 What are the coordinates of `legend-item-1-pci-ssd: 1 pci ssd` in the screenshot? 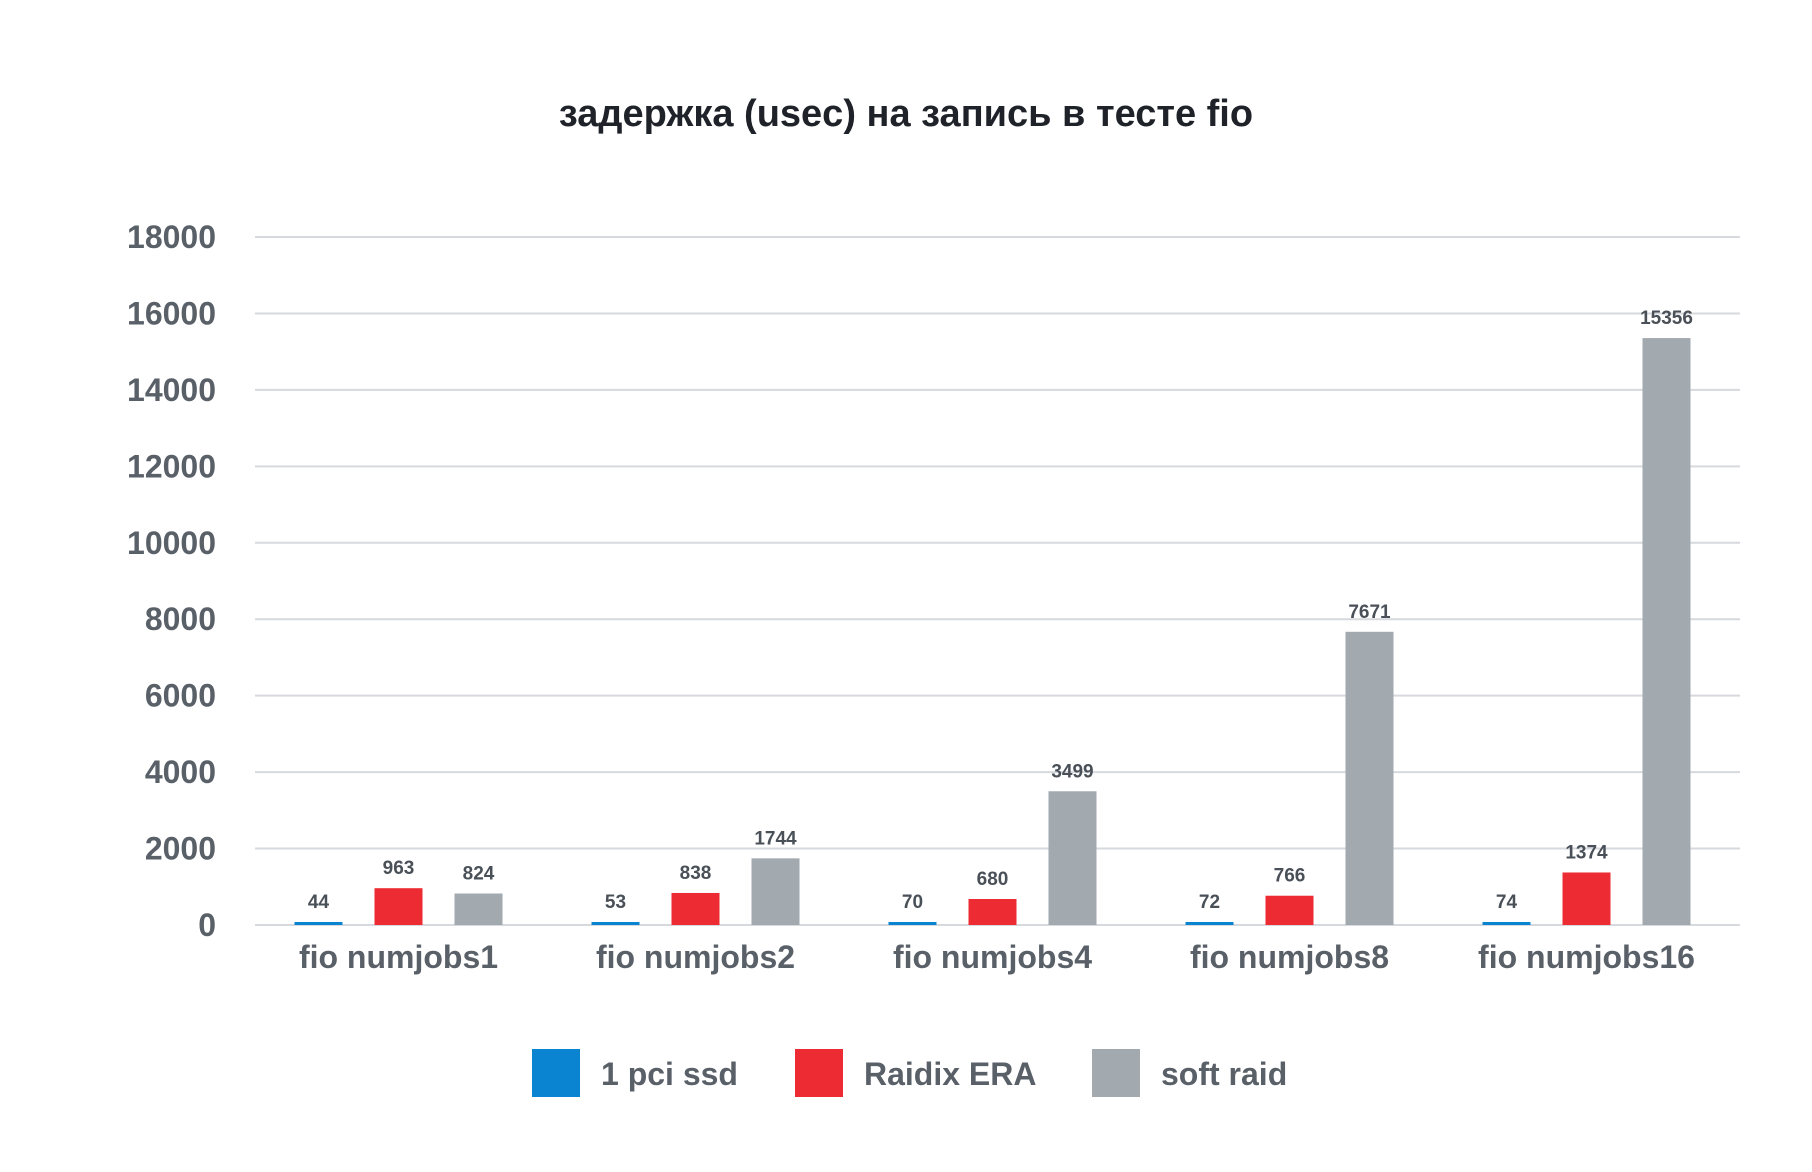 It's located at (635, 1073).